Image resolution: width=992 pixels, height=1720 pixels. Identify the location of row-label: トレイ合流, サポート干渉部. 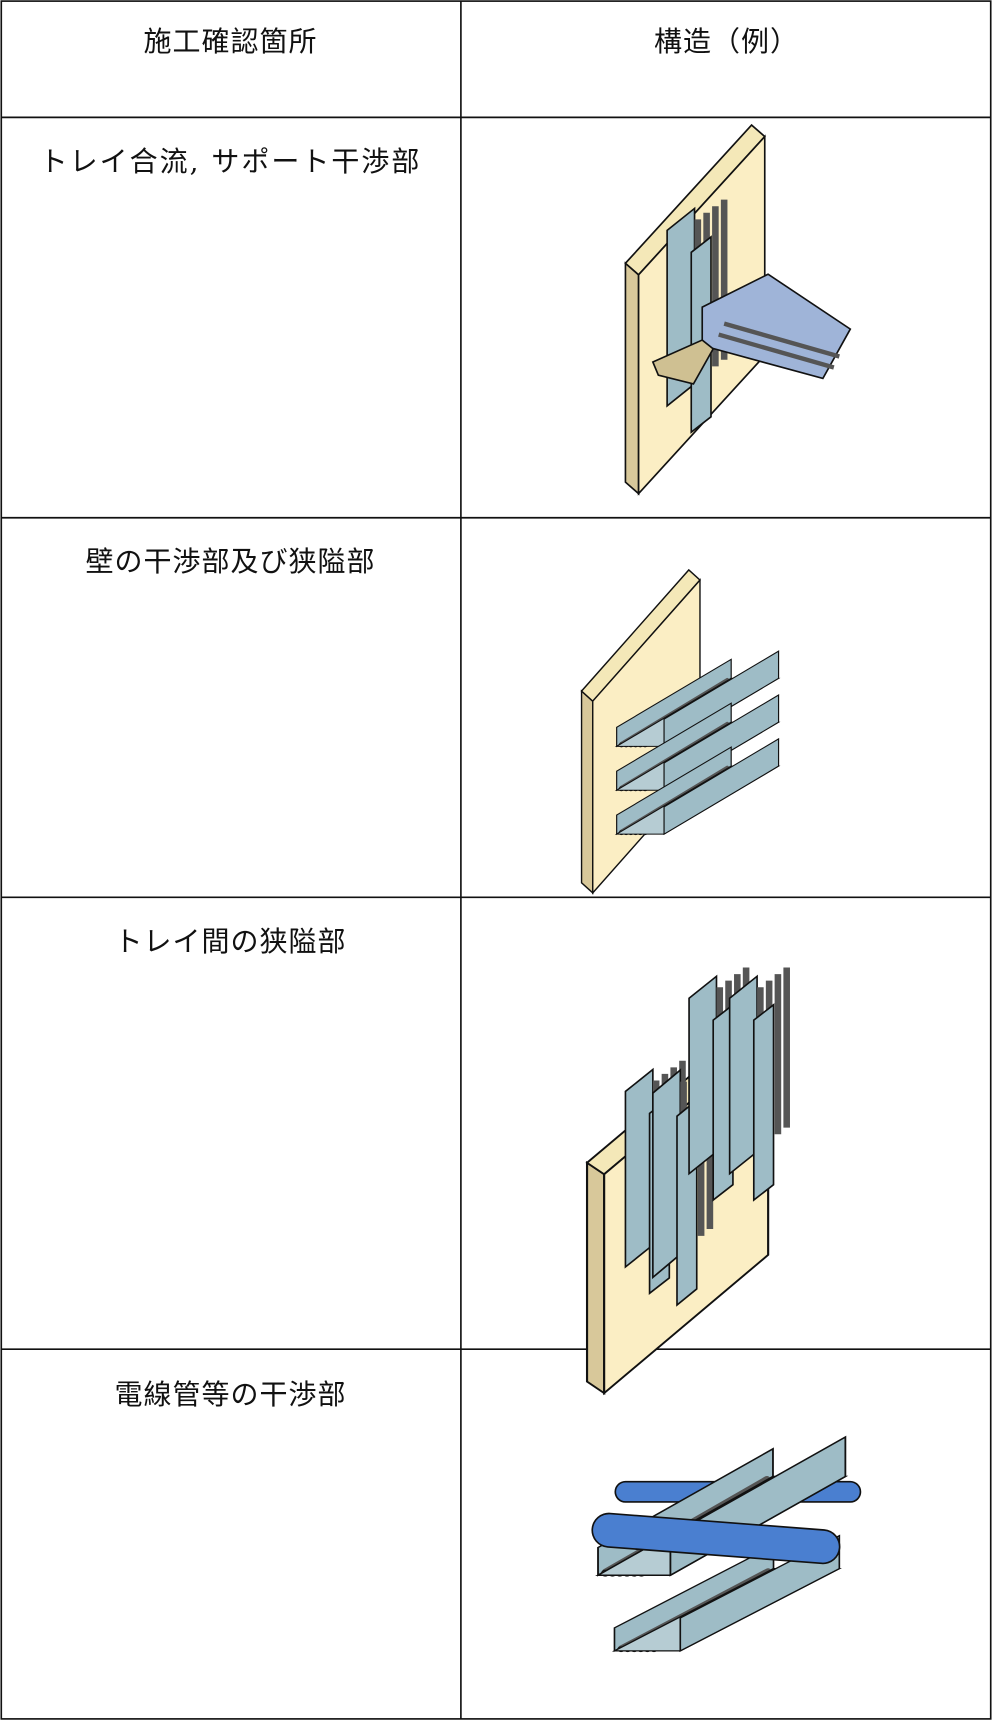
(230, 161).